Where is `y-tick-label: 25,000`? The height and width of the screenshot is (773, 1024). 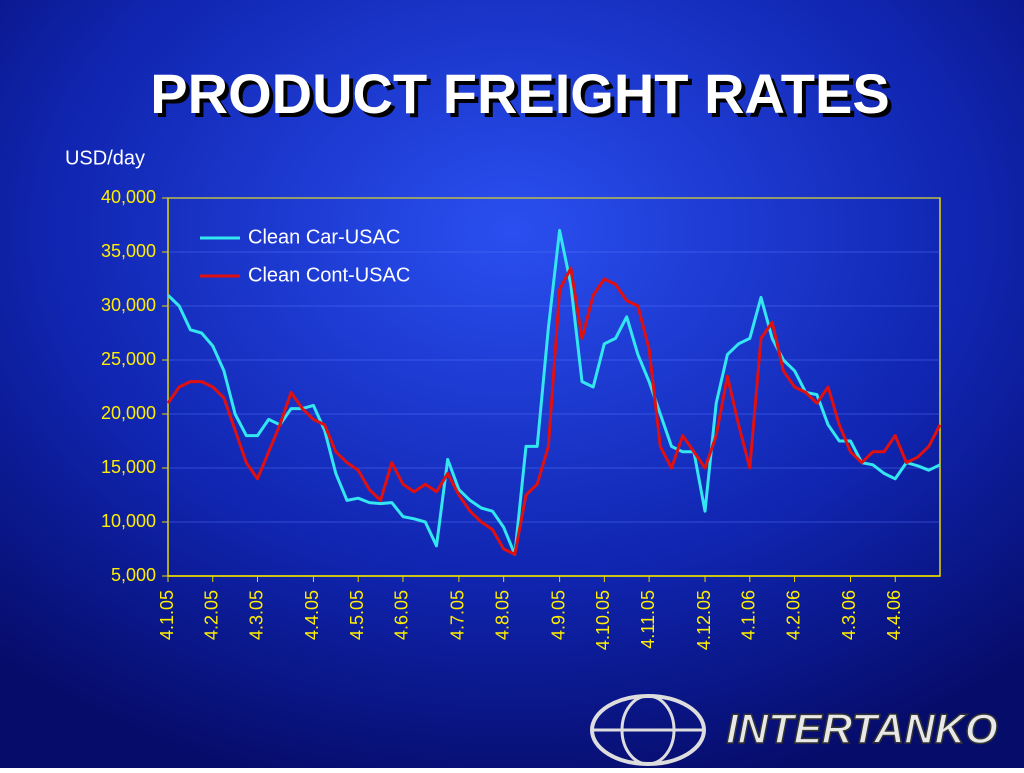
y-tick-label: 25,000 is located at coordinates (128, 359).